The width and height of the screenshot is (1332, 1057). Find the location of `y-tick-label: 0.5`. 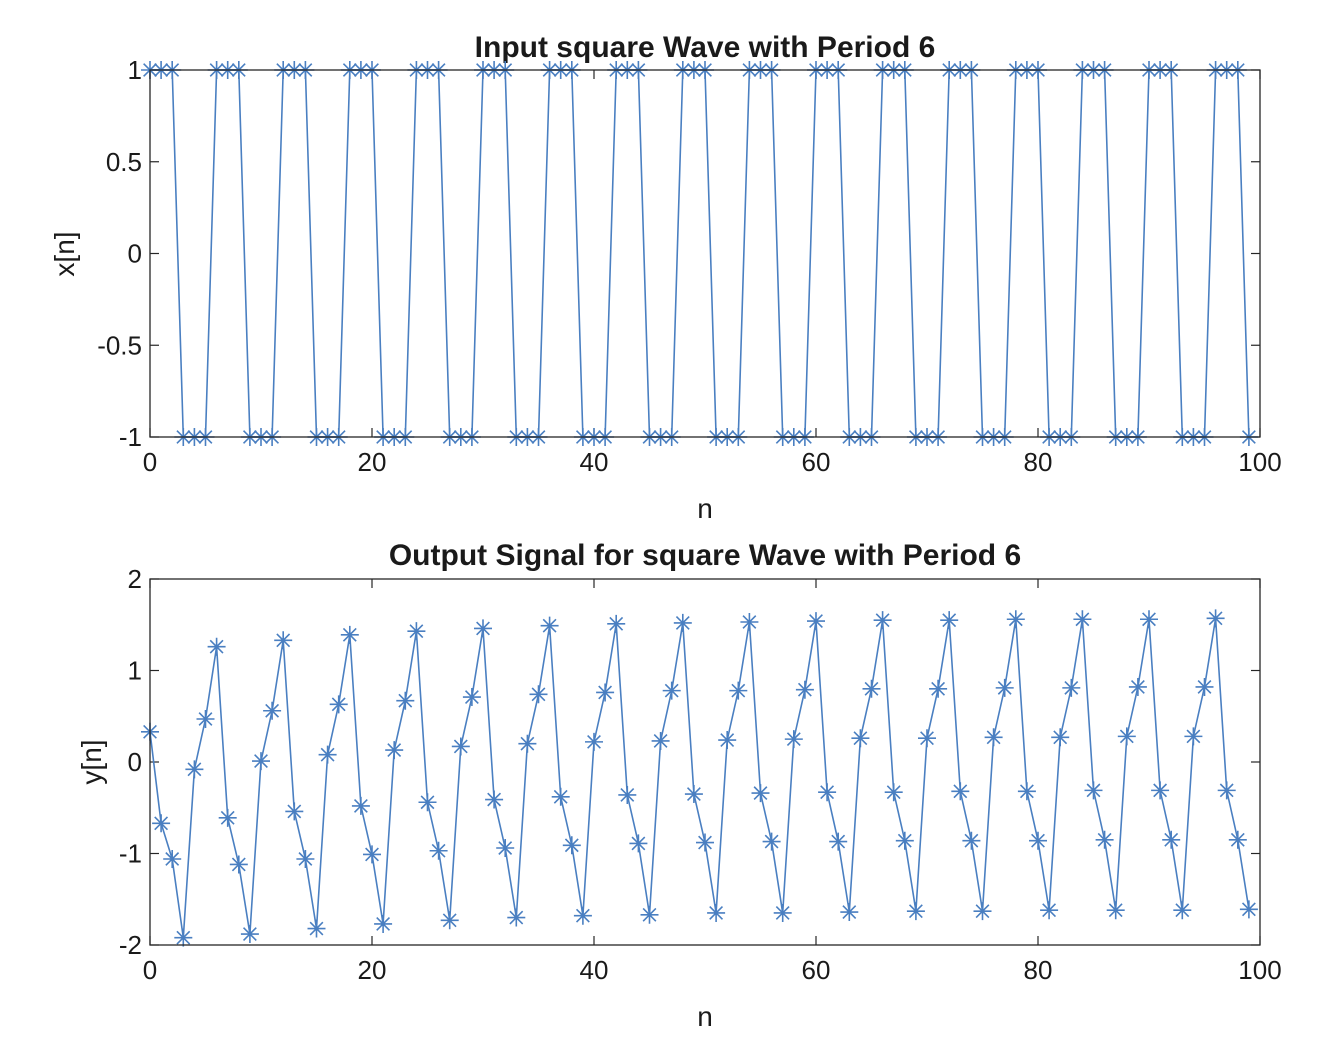

y-tick-label: 0.5 is located at coordinates (124, 162).